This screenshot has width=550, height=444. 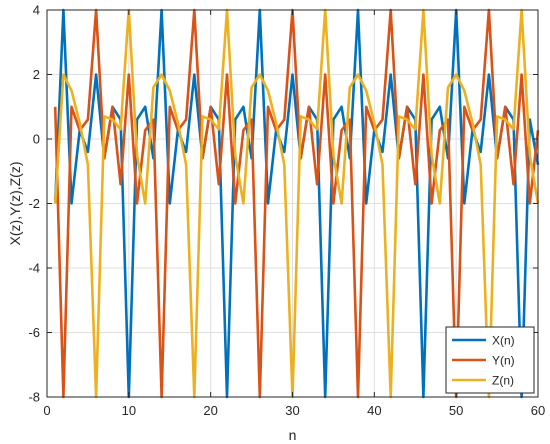 I want to click on y-axis-label: X(z),Y(z),Z(z), so click(x=15, y=204).